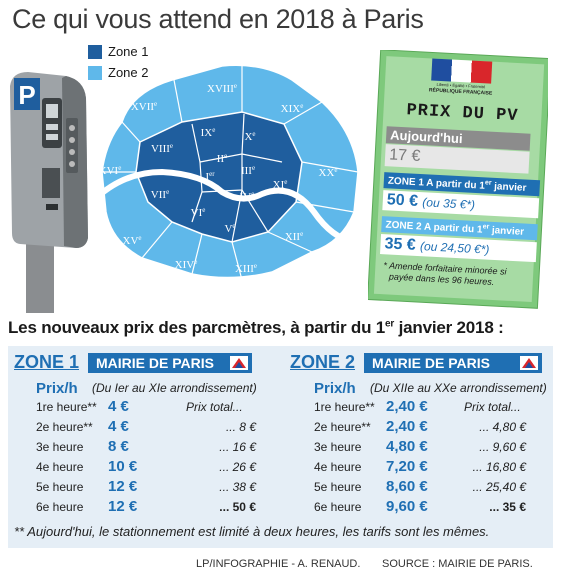  Describe the element at coordinates (222, 88) in the screenshot. I see `arr-label-18: XVIIIe` at that location.